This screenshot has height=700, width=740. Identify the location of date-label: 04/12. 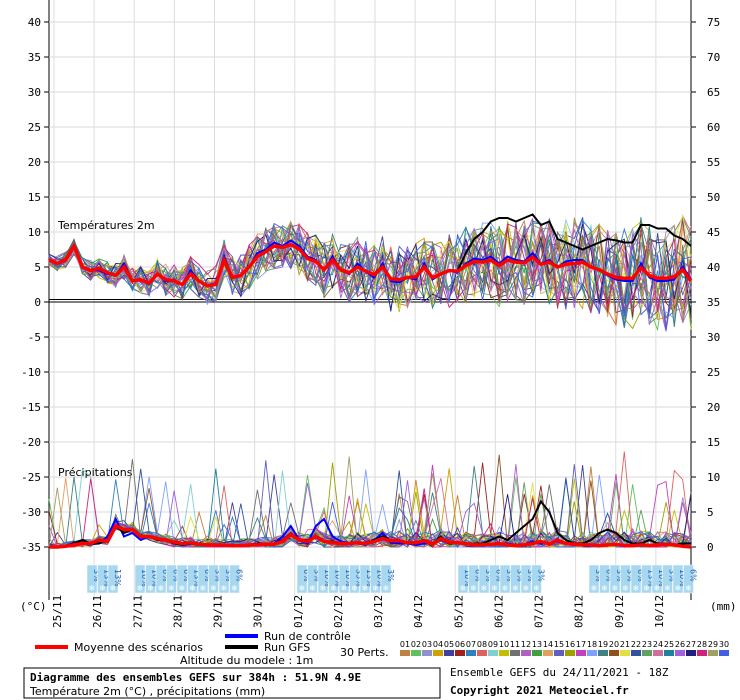
(418, 611).